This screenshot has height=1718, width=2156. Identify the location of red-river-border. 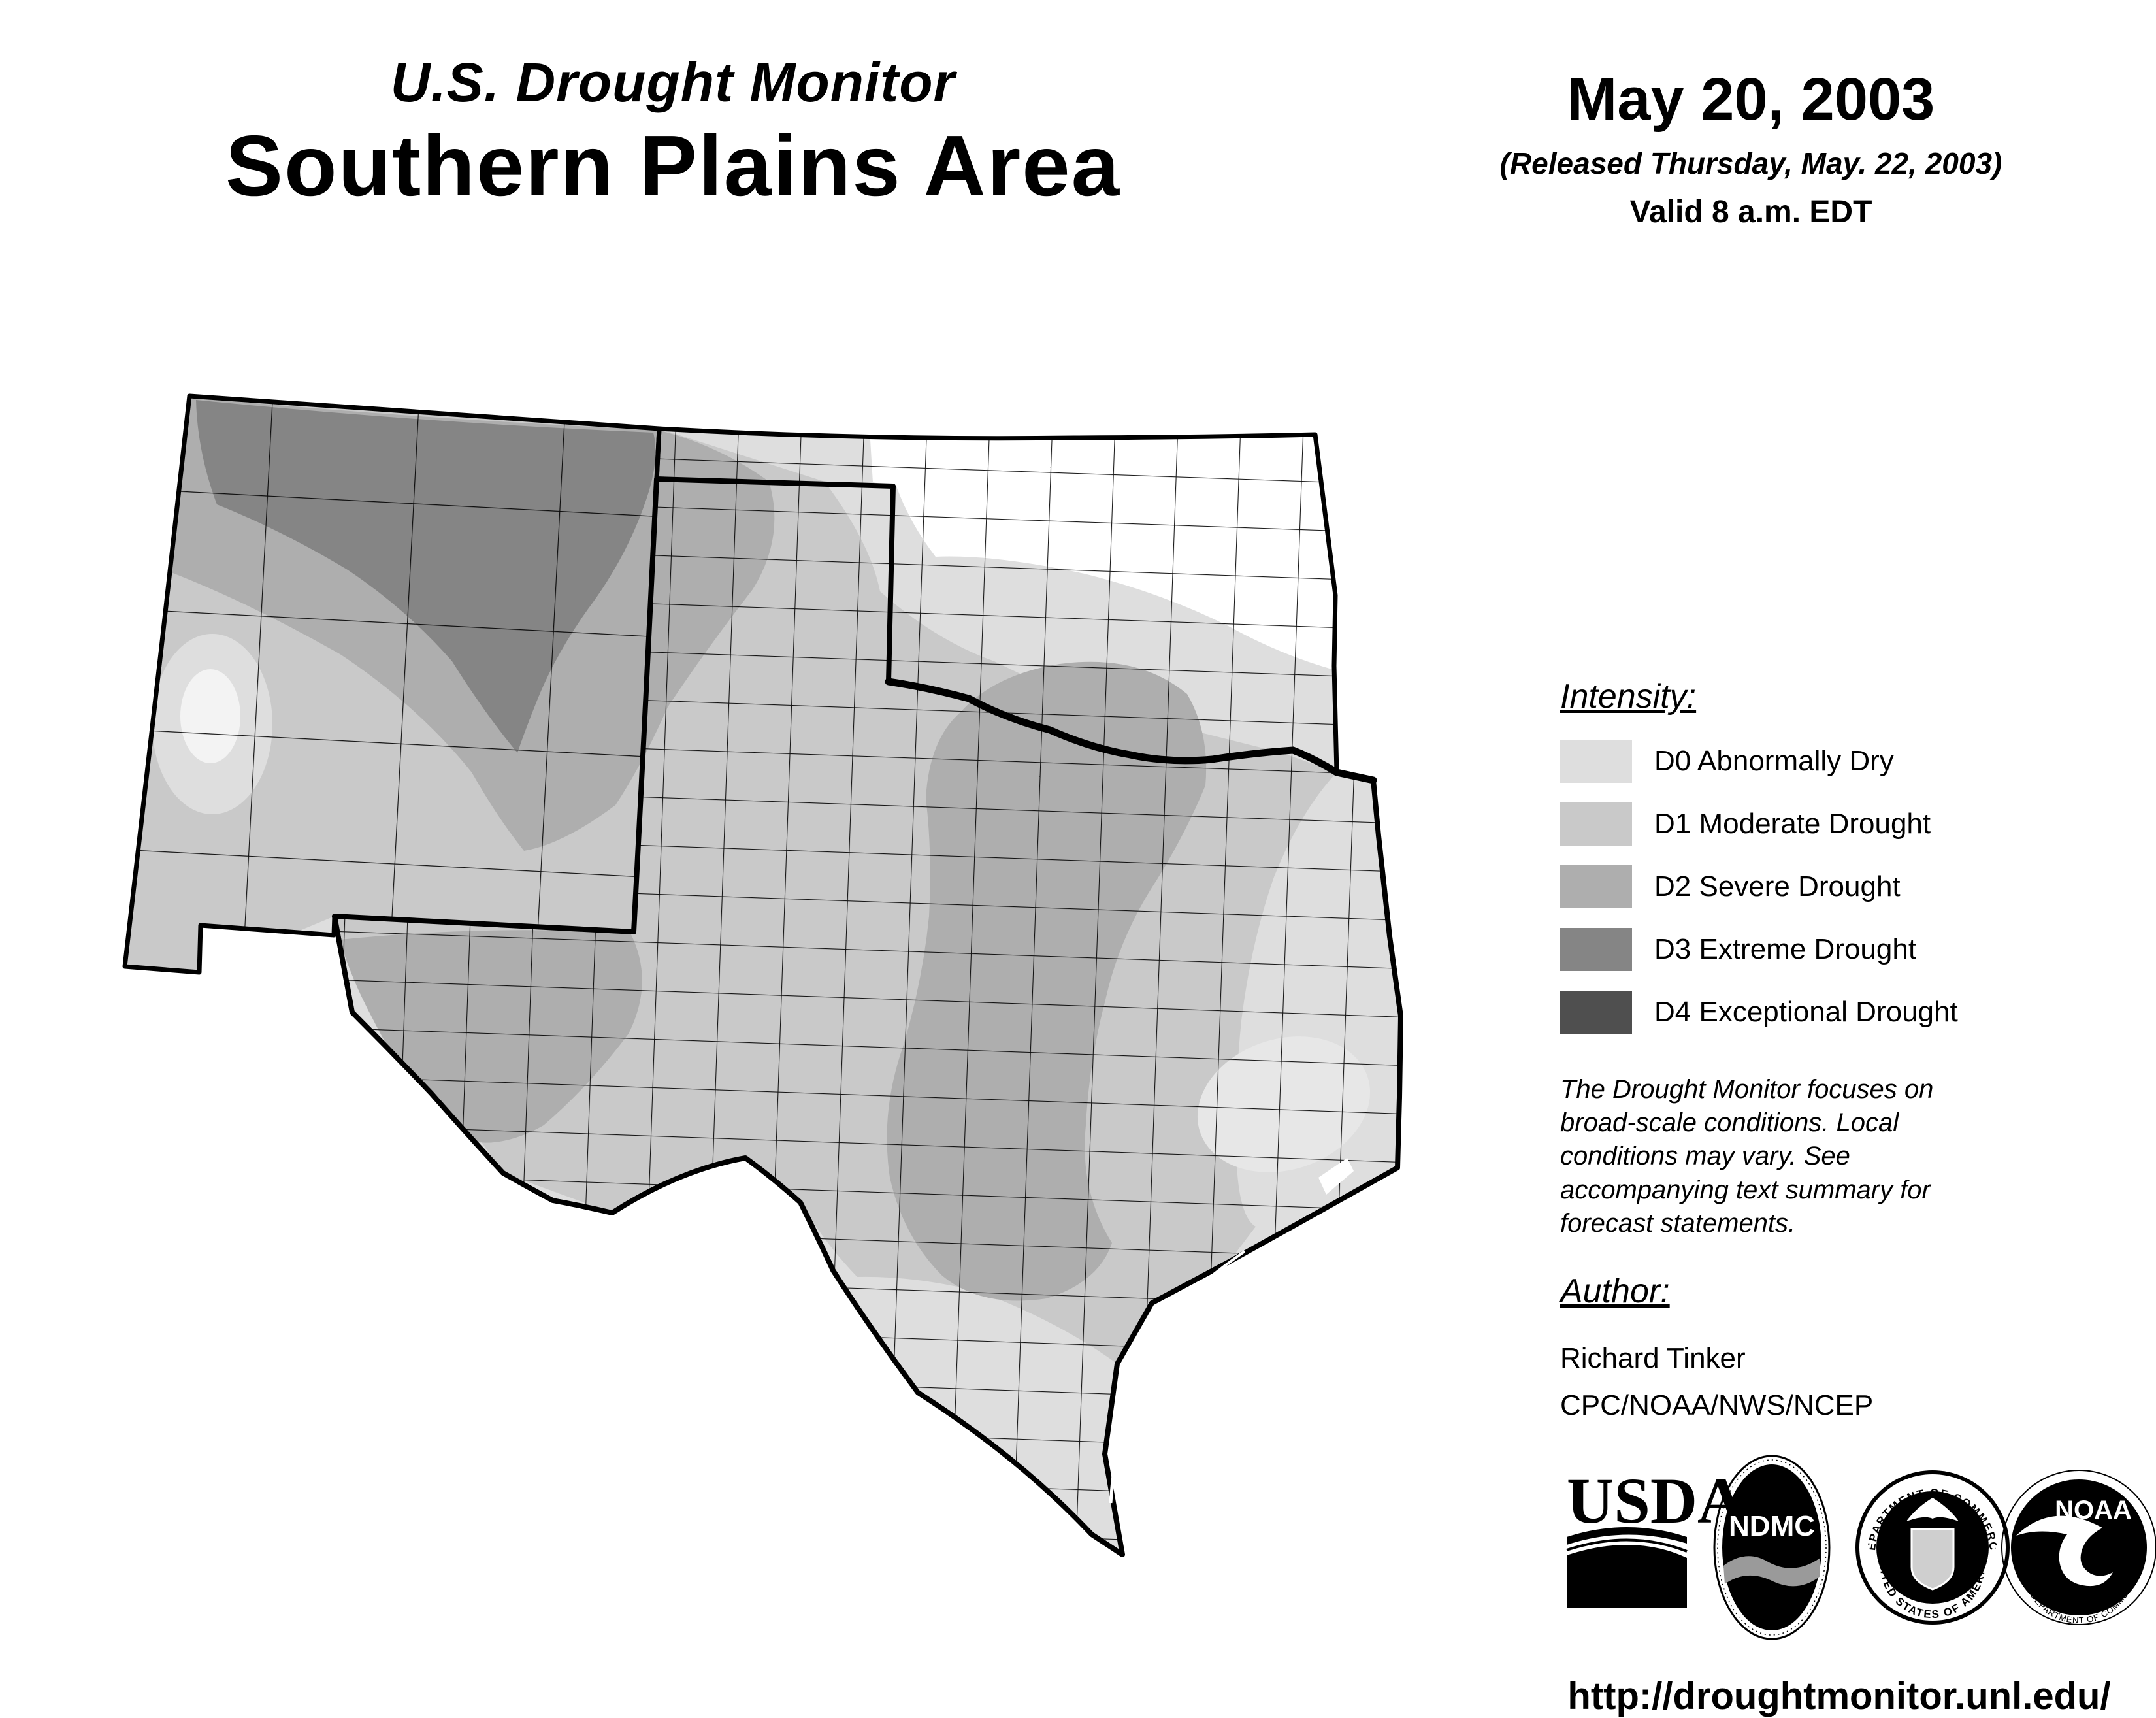
(1131, 731).